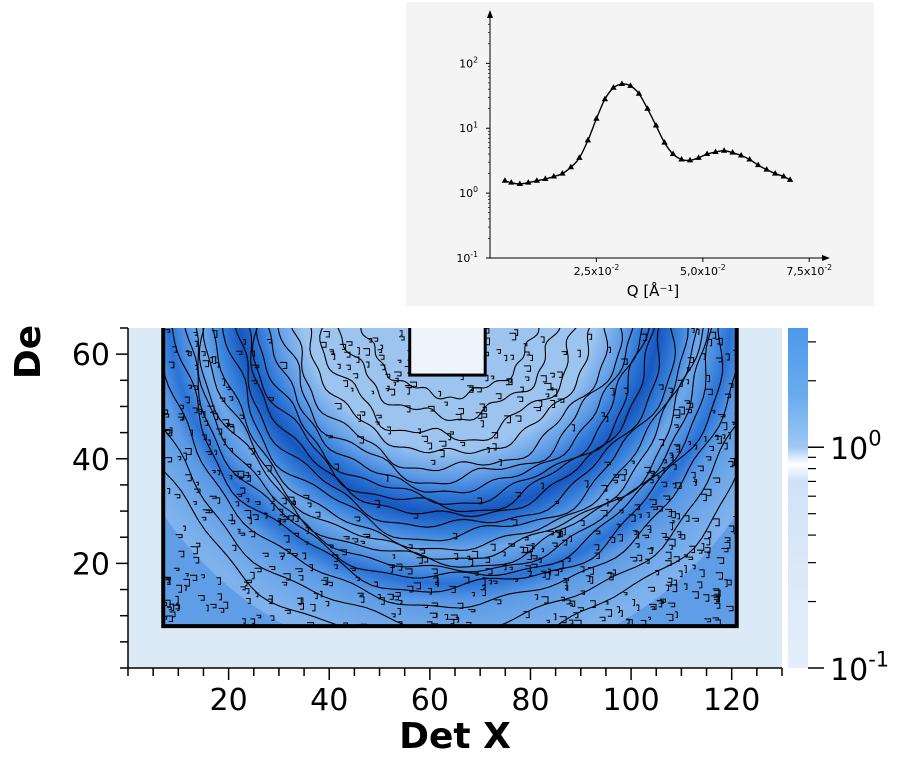 The height and width of the screenshot is (758, 910). I want to click on inset-x-ticks: 2,5x10⁻² 5,0x10⁻² 7,5x10⁻², so click(703, 268).